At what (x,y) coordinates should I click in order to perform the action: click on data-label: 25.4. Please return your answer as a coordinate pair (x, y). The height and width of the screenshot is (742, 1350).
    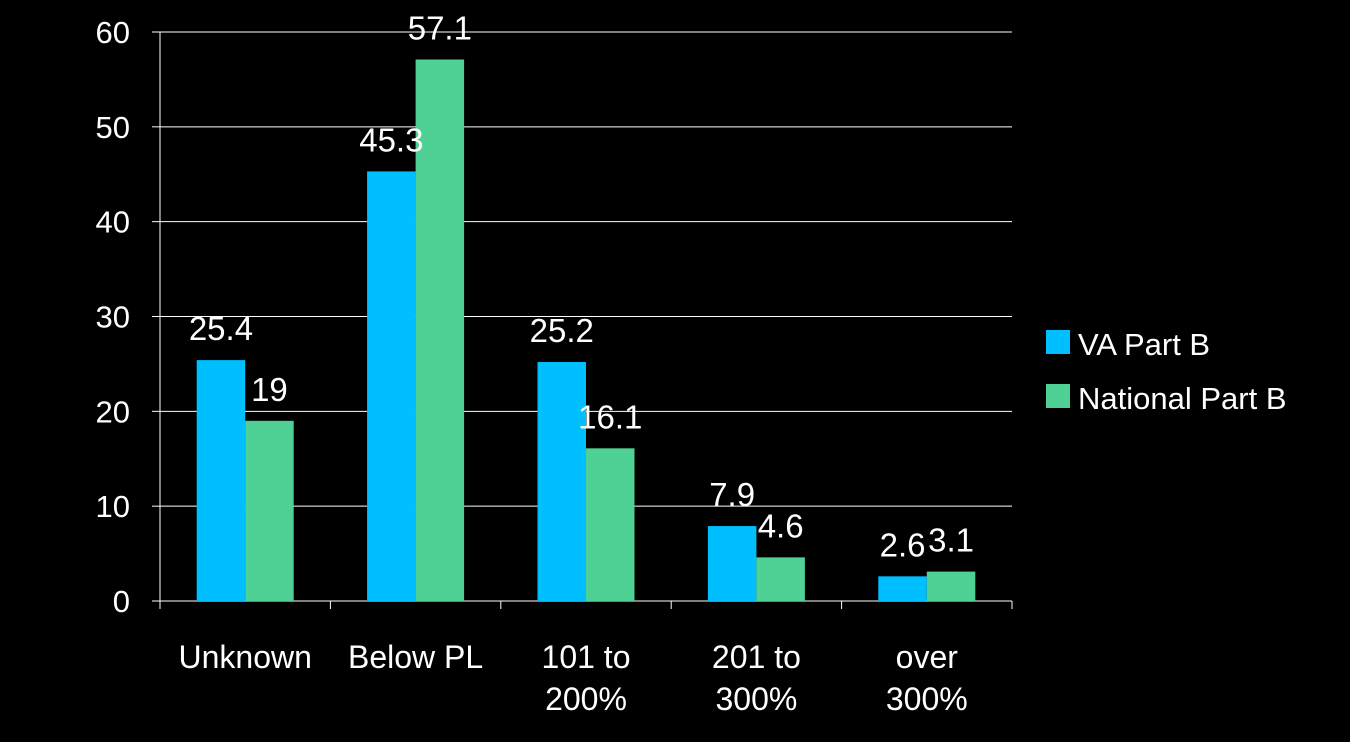
    Looking at the image, I should click on (221, 328).